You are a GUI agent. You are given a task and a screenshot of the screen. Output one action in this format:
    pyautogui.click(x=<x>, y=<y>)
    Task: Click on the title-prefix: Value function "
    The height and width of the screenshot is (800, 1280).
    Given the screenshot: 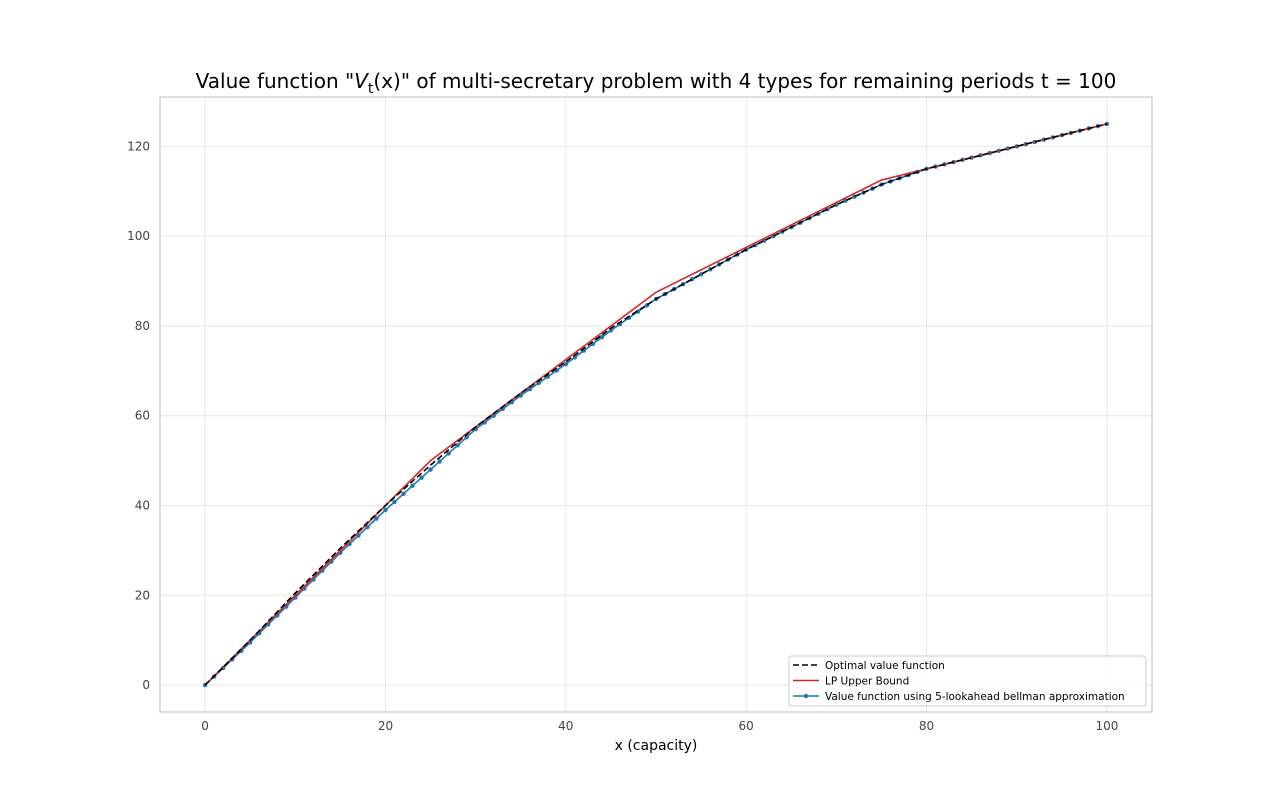 What is the action you would take?
    pyautogui.click(x=275, y=81)
    